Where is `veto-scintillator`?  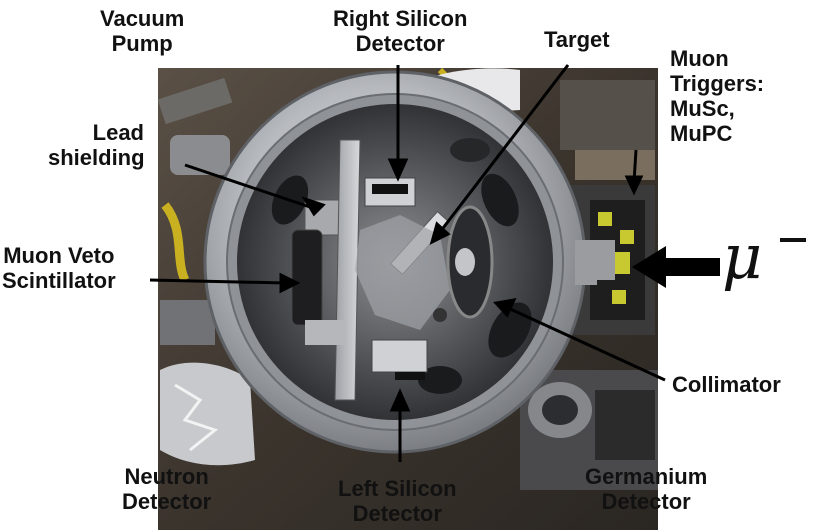
veto-scintillator is located at coordinates (307, 277).